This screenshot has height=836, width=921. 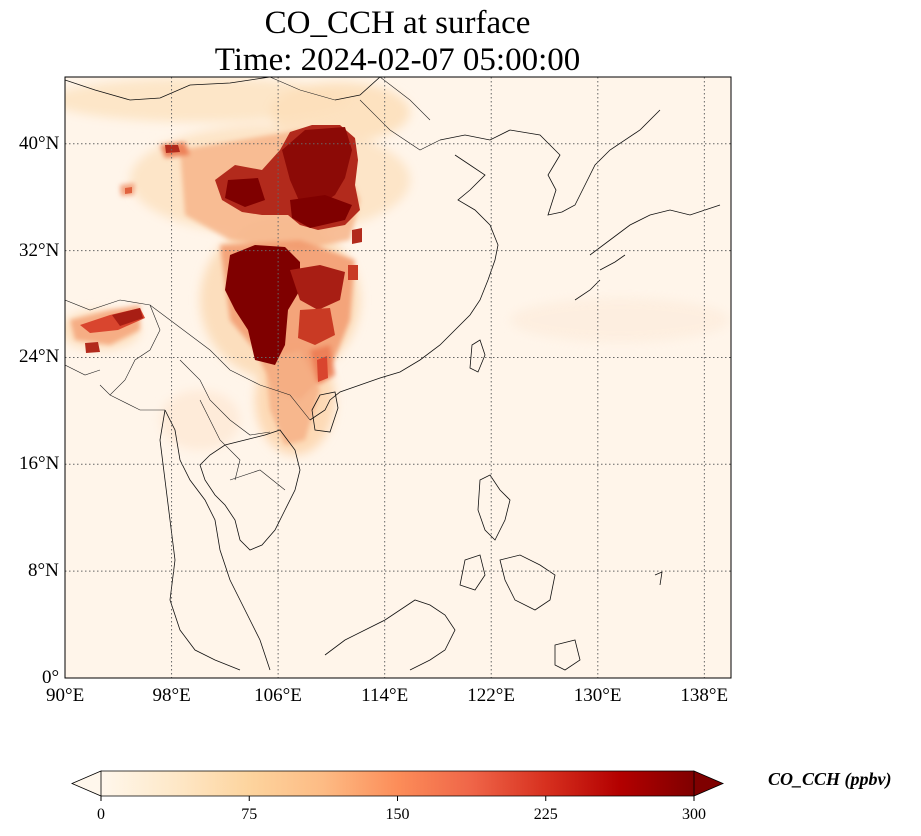 What do you see at coordinates (171, 695) in the screenshot?
I see `x-tick-label: 98°E` at bounding box center [171, 695].